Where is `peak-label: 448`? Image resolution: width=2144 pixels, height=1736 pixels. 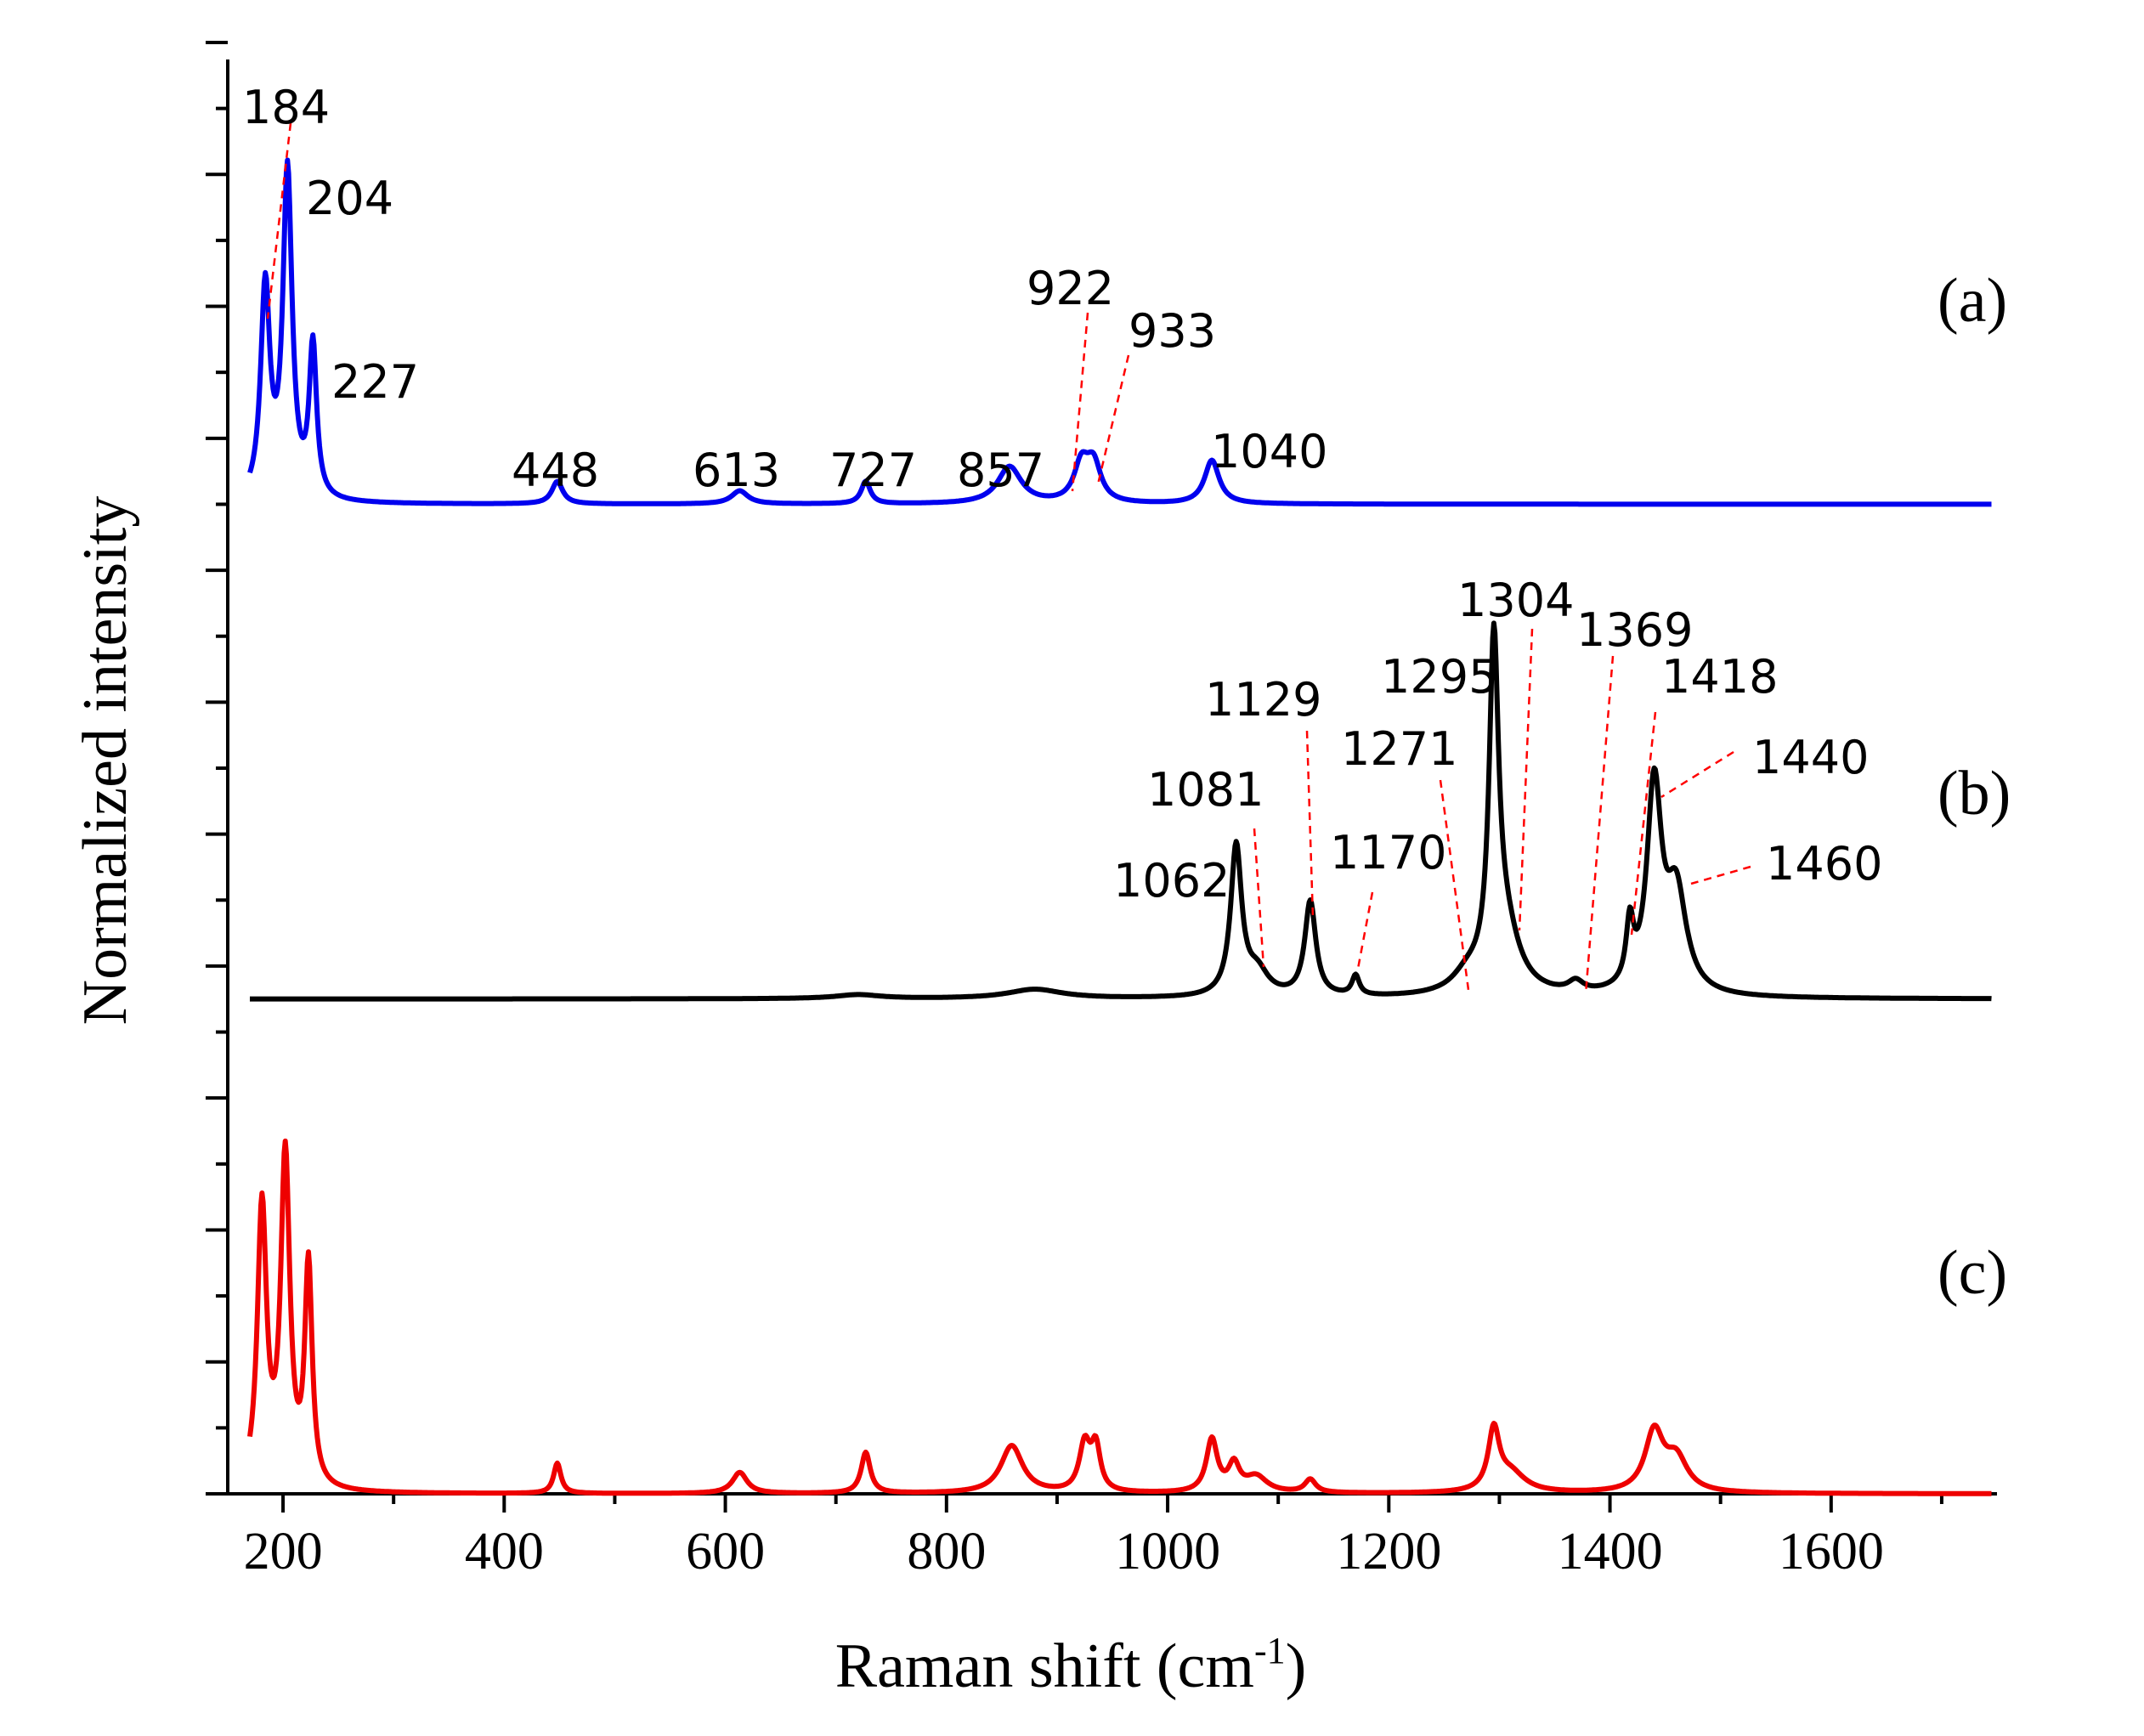 peak-label: 448 is located at coordinates (555, 471).